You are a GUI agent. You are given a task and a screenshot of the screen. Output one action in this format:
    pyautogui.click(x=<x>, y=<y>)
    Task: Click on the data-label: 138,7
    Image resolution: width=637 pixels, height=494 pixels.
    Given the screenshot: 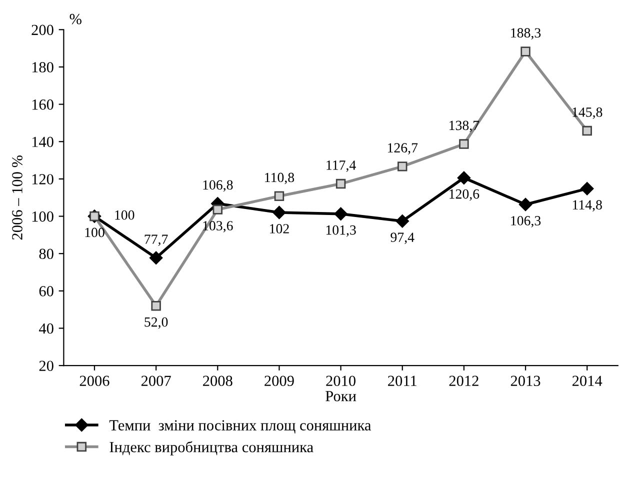 What is the action you would take?
    pyautogui.click(x=465, y=126)
    